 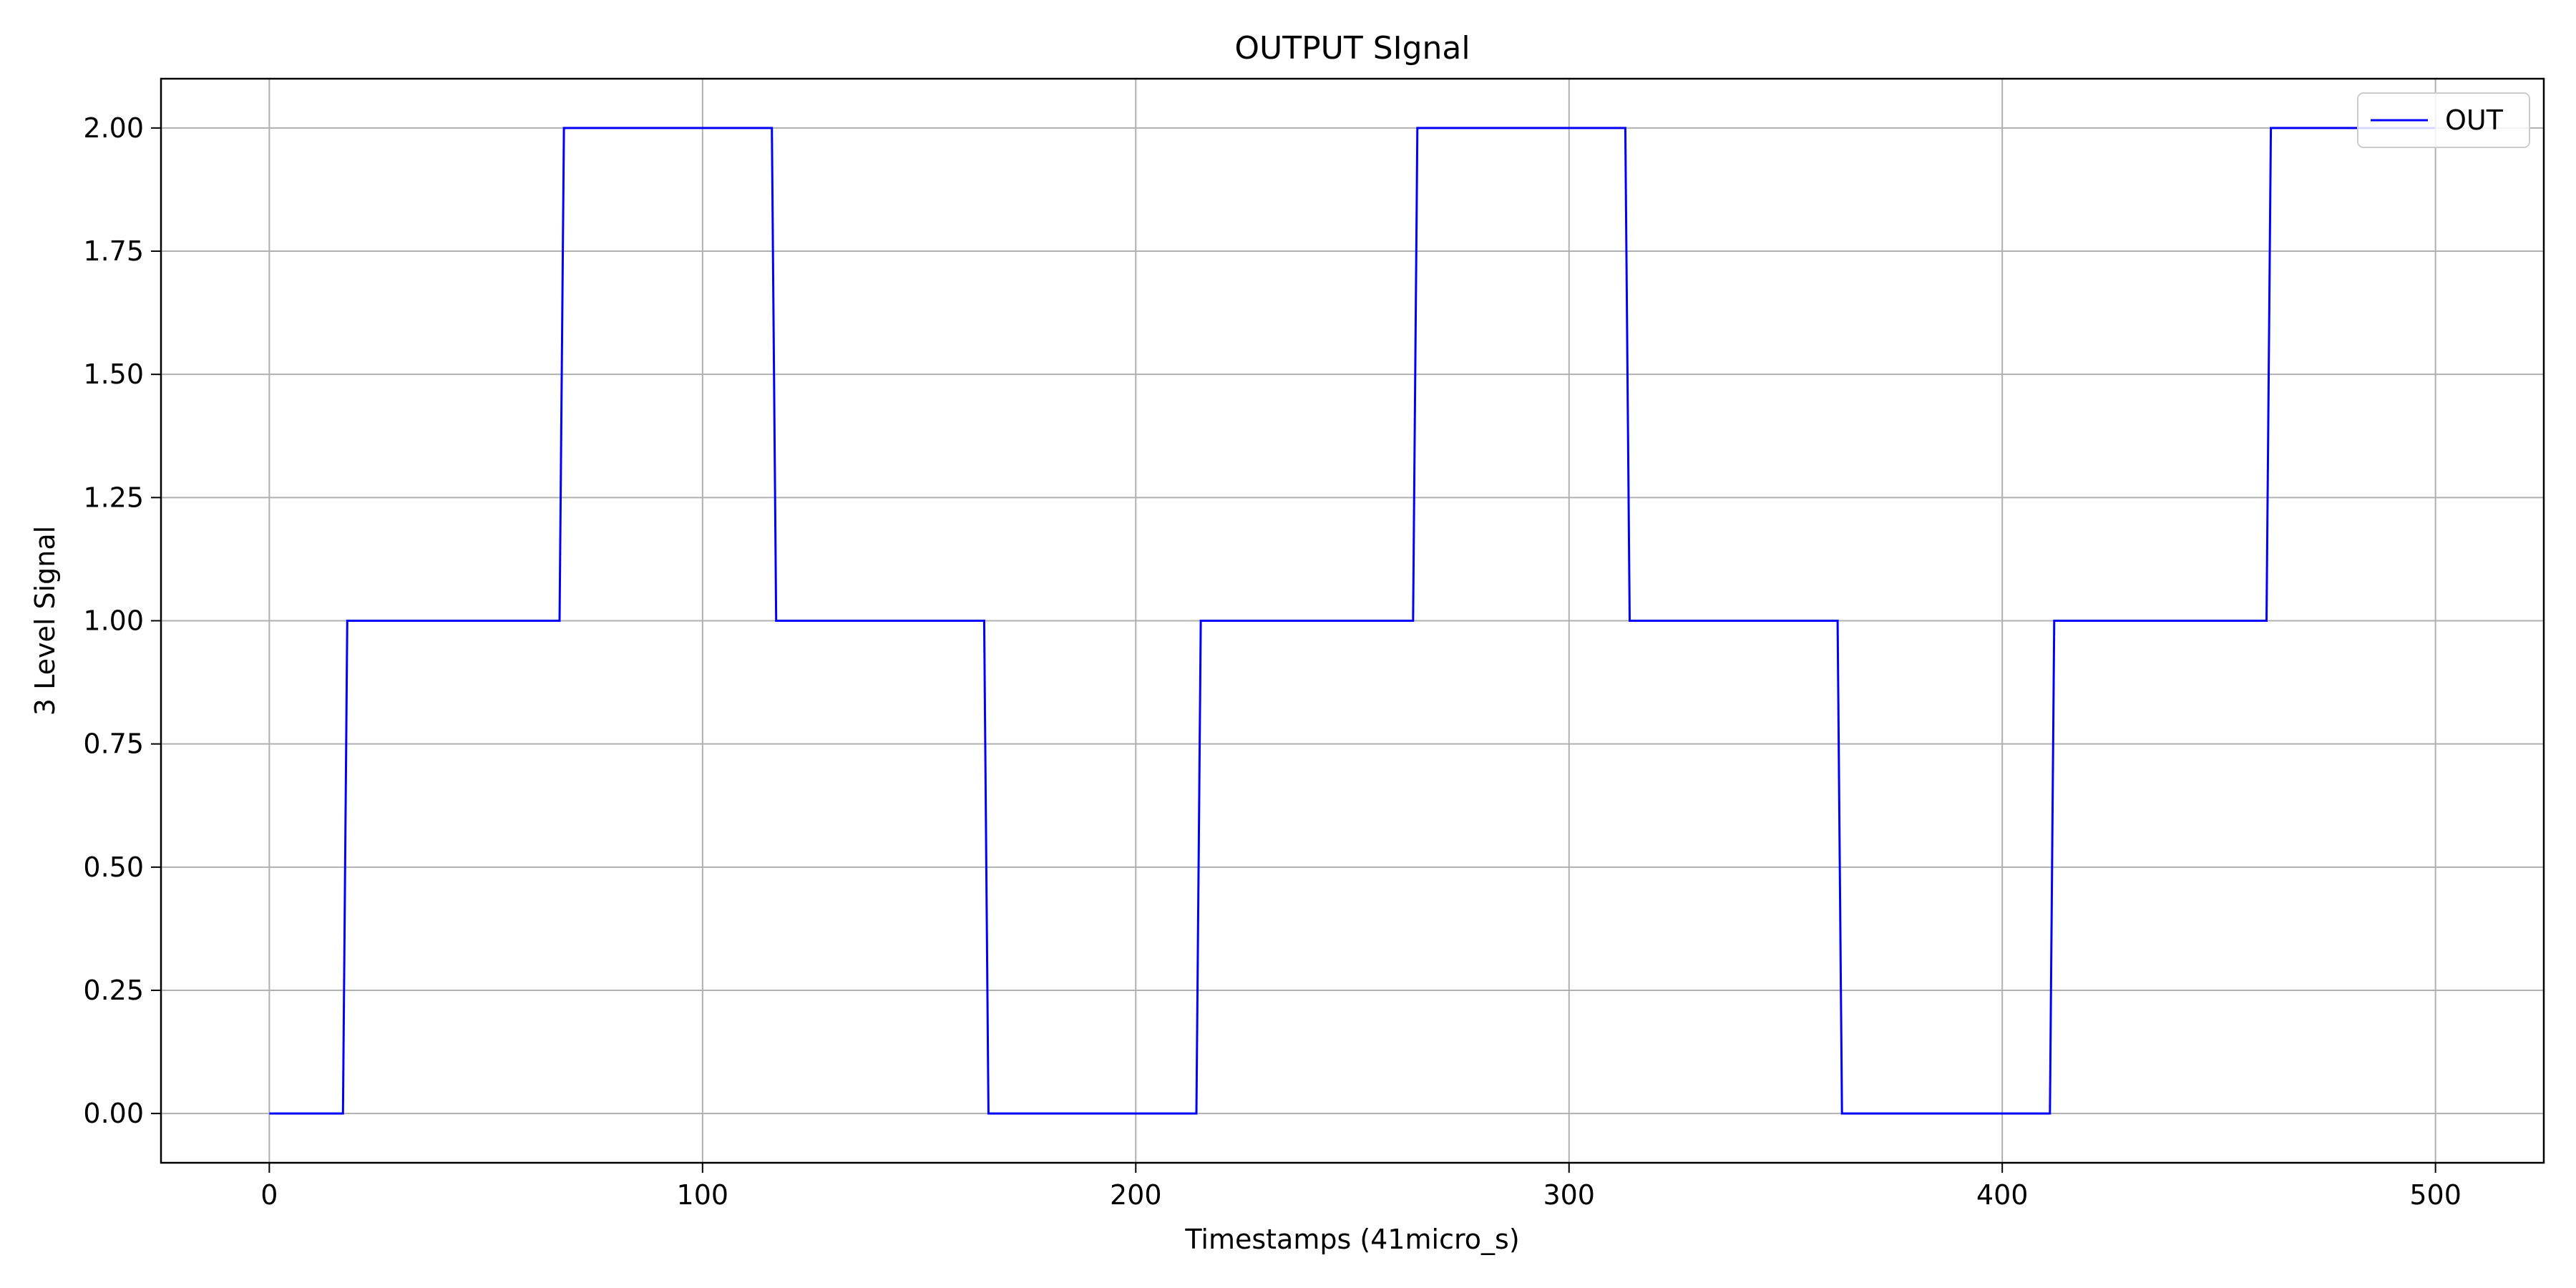 I want to click on y-tick-label: 1.50, so click(x=113, y=374).